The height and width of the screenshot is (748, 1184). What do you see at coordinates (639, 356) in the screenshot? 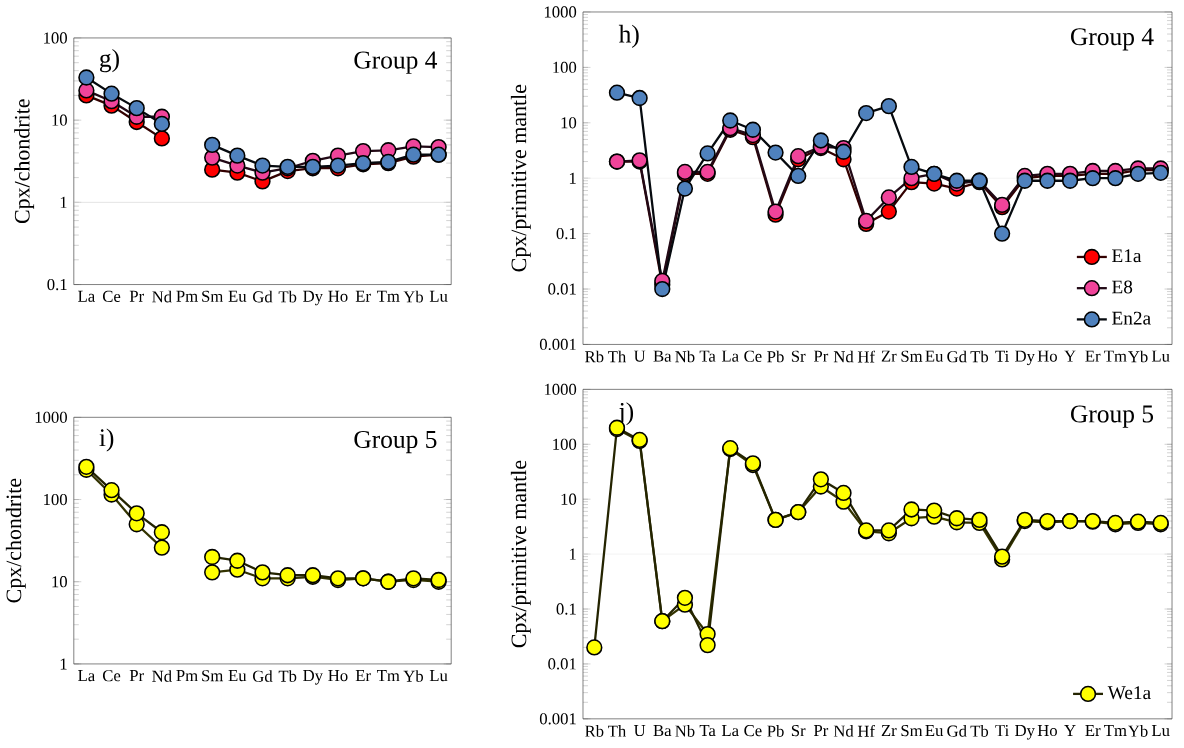
I see `x-tick-label: U` at bounding box center [639, 356].